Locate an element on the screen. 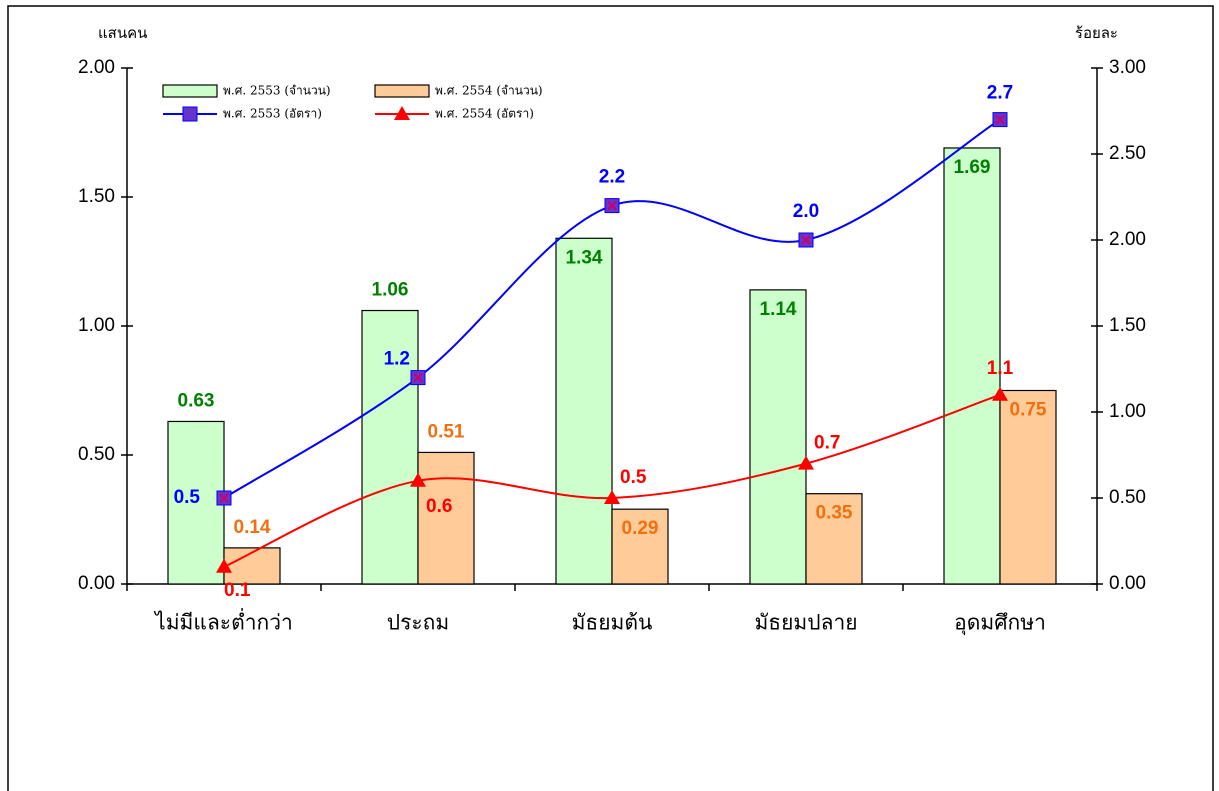 The image size is (1219, 791). x-tick-label: มัธยมต้น is located at coordinates (612, 623).